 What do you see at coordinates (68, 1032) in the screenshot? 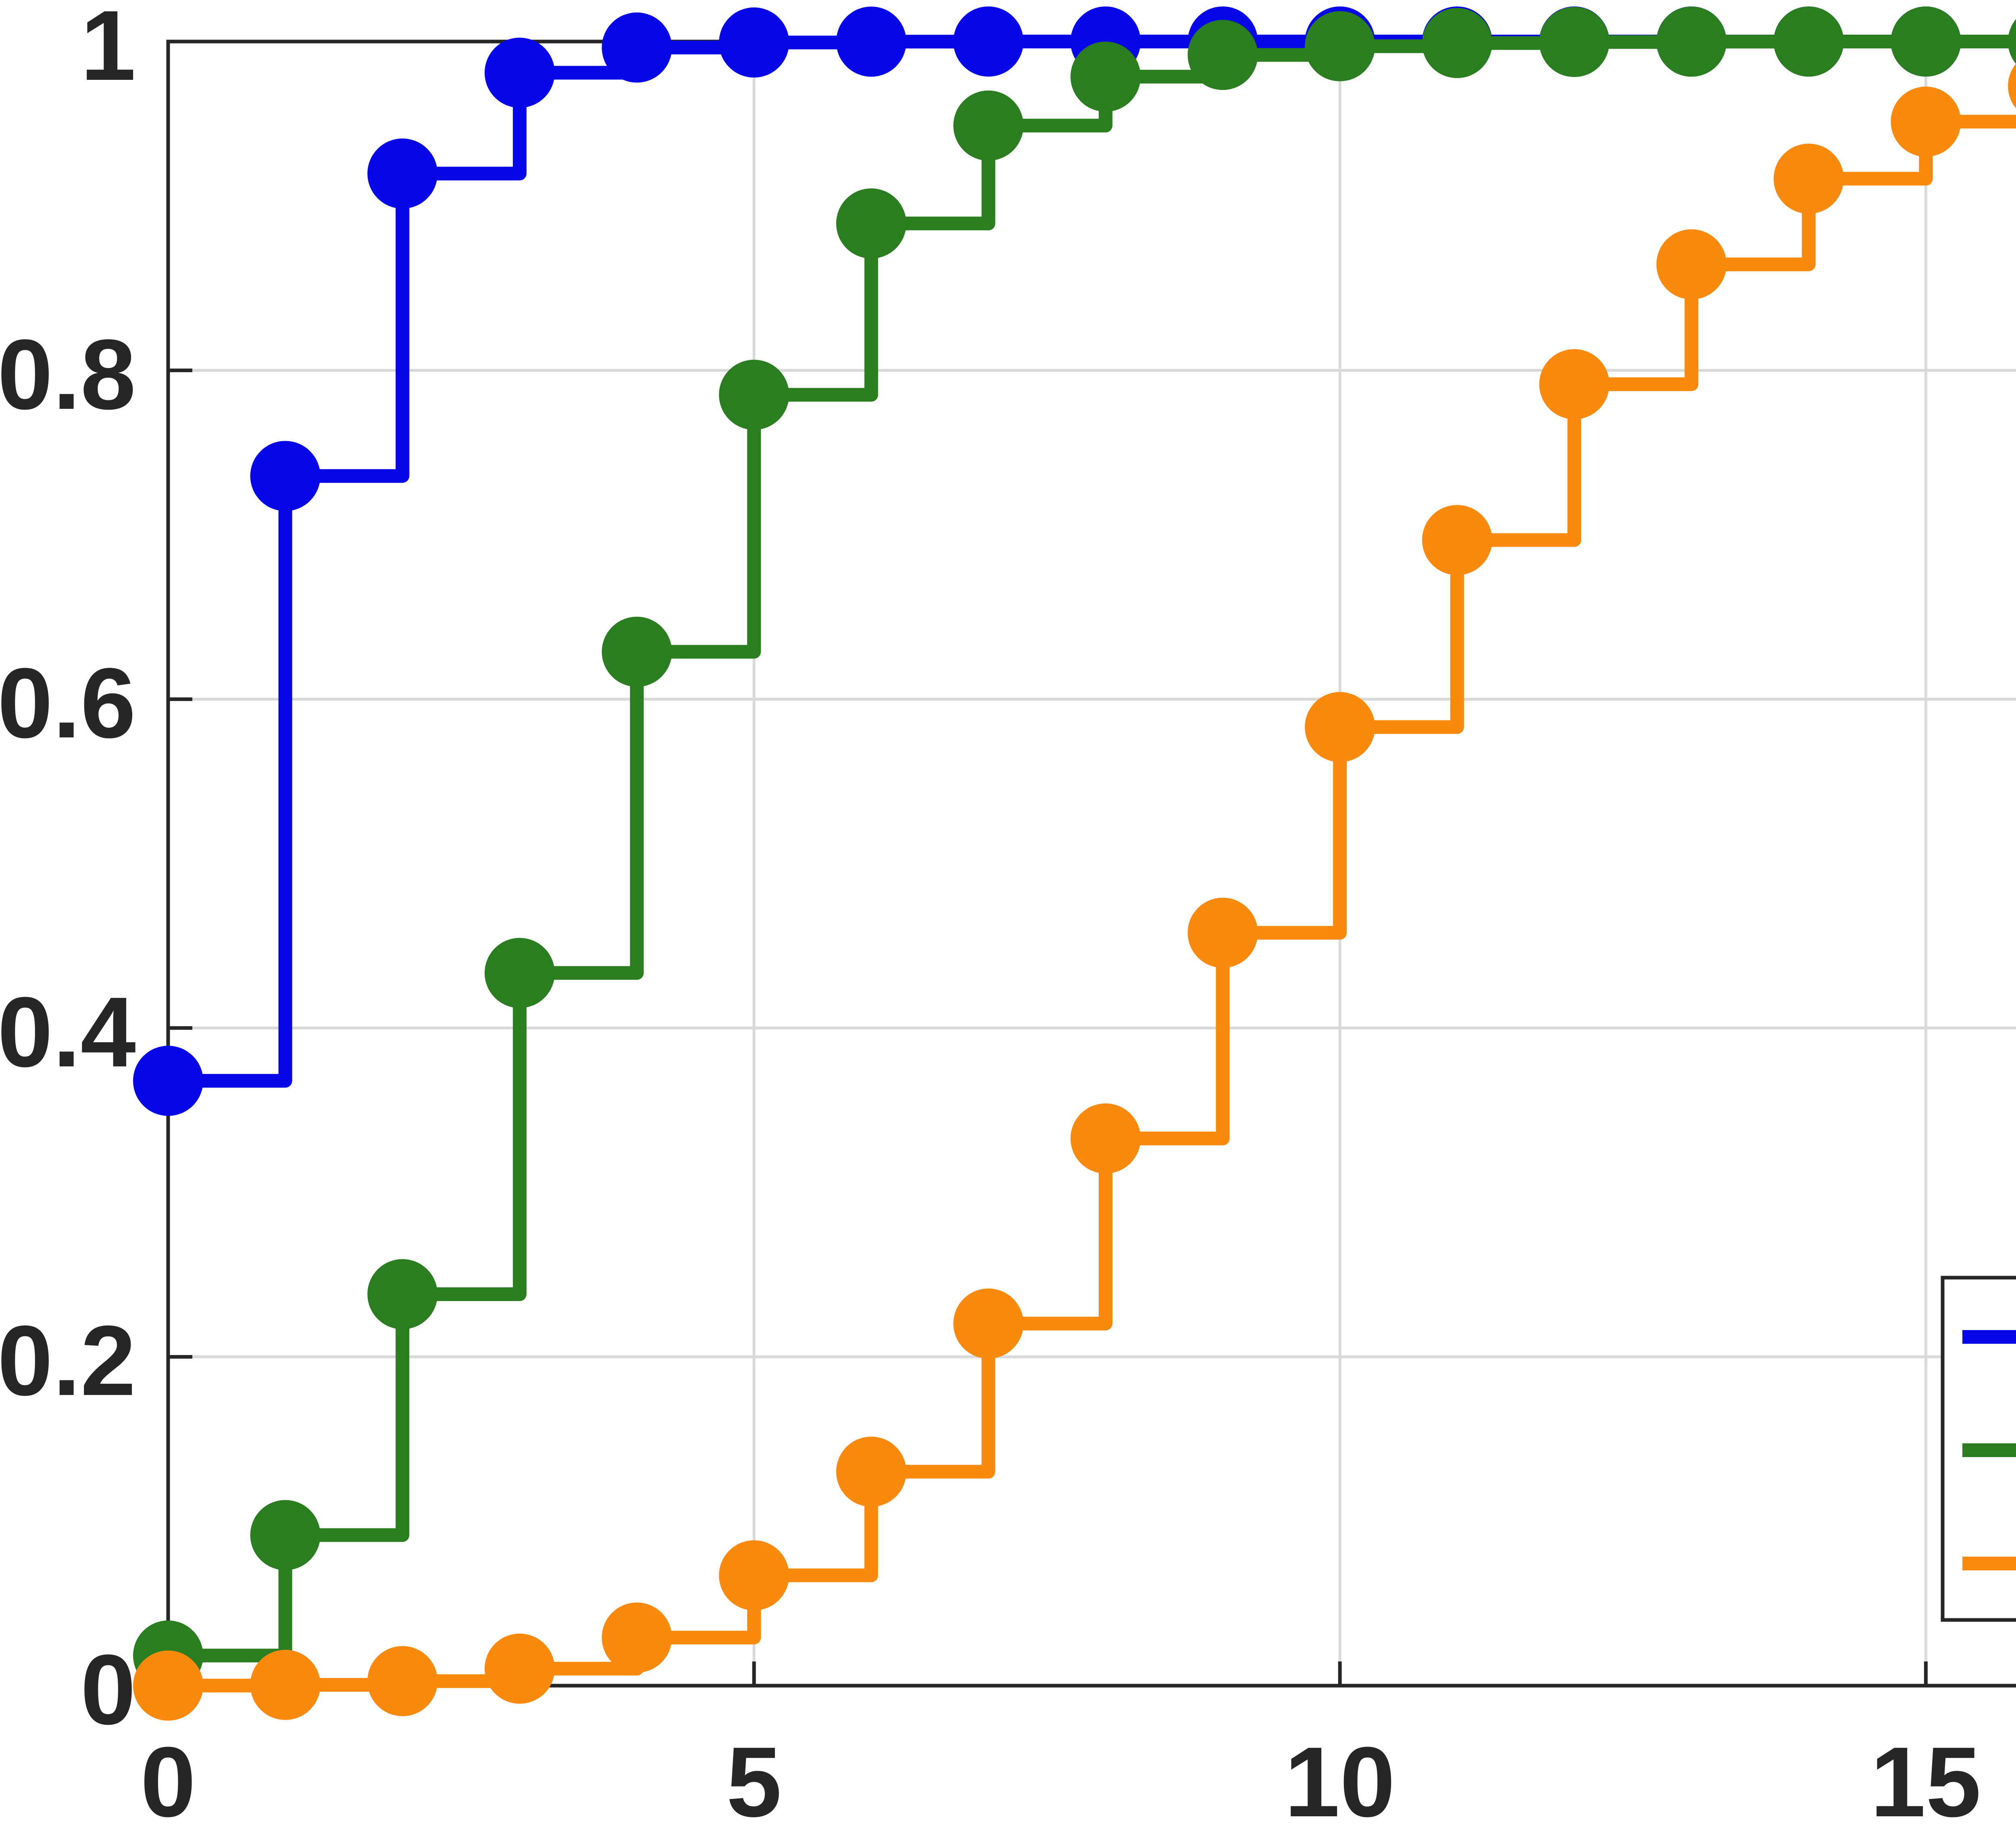
I see `svg-text: 0.4` at bounding box center [68, 1032].